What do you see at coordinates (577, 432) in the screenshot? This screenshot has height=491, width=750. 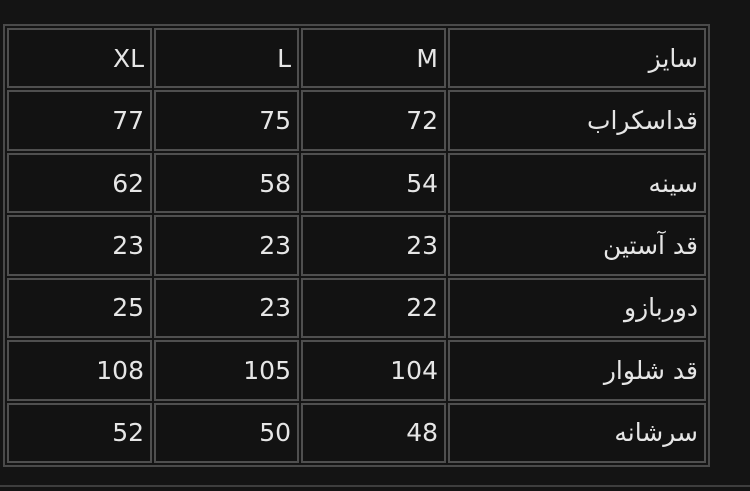 I see `row-label: سرشانه` at bounding box center [577, 432].